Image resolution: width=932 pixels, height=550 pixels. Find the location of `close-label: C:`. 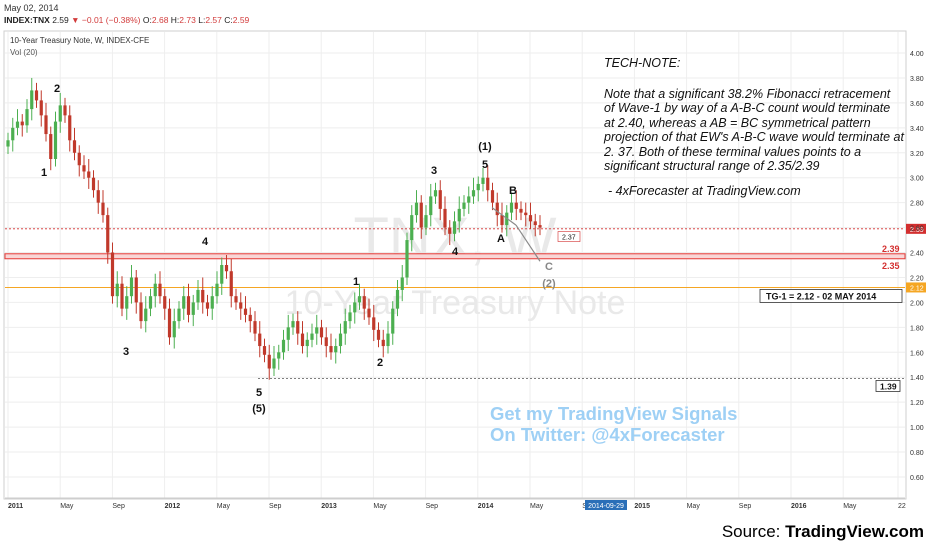

close-label: C: is located at coordinates (228, 20).